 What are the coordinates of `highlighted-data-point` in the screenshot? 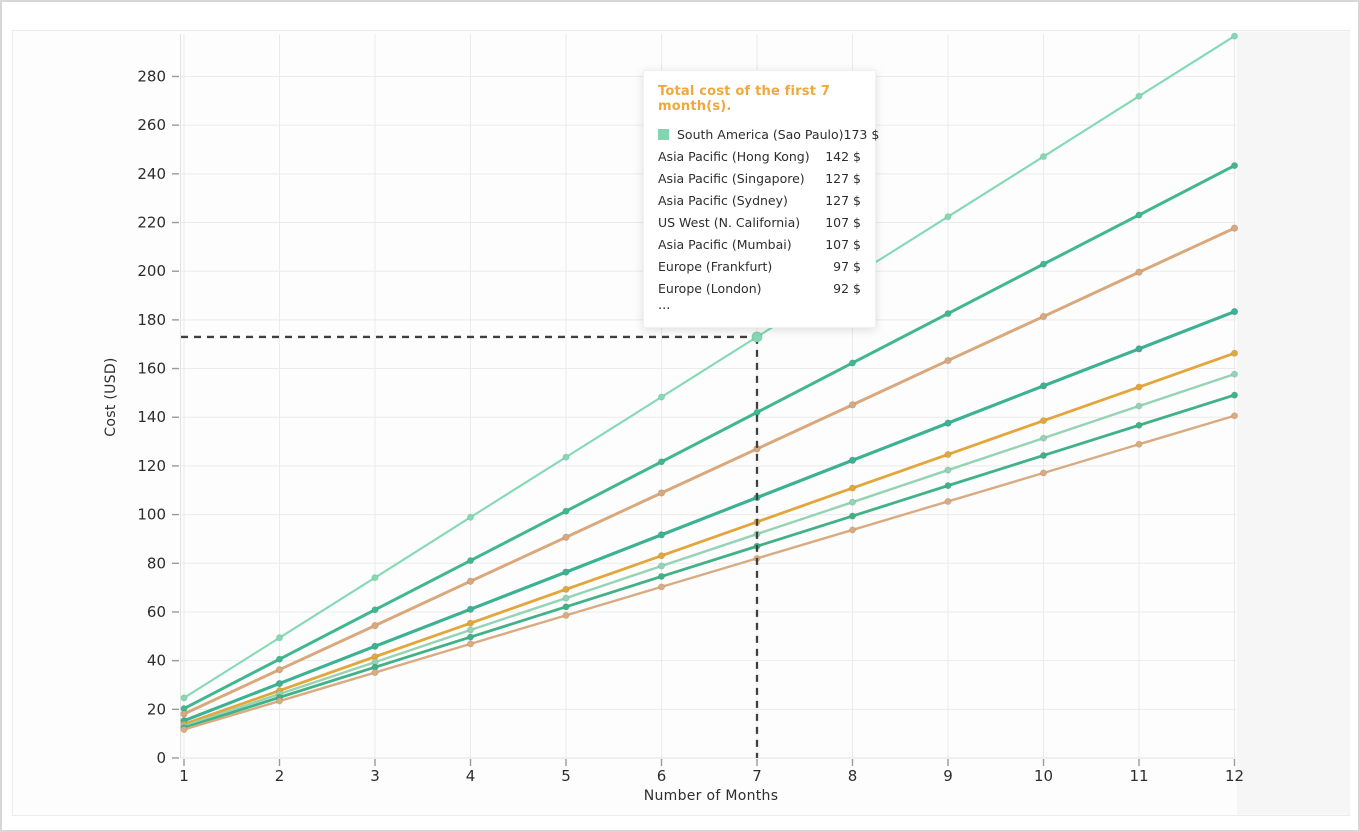 It's located at (757, 337).